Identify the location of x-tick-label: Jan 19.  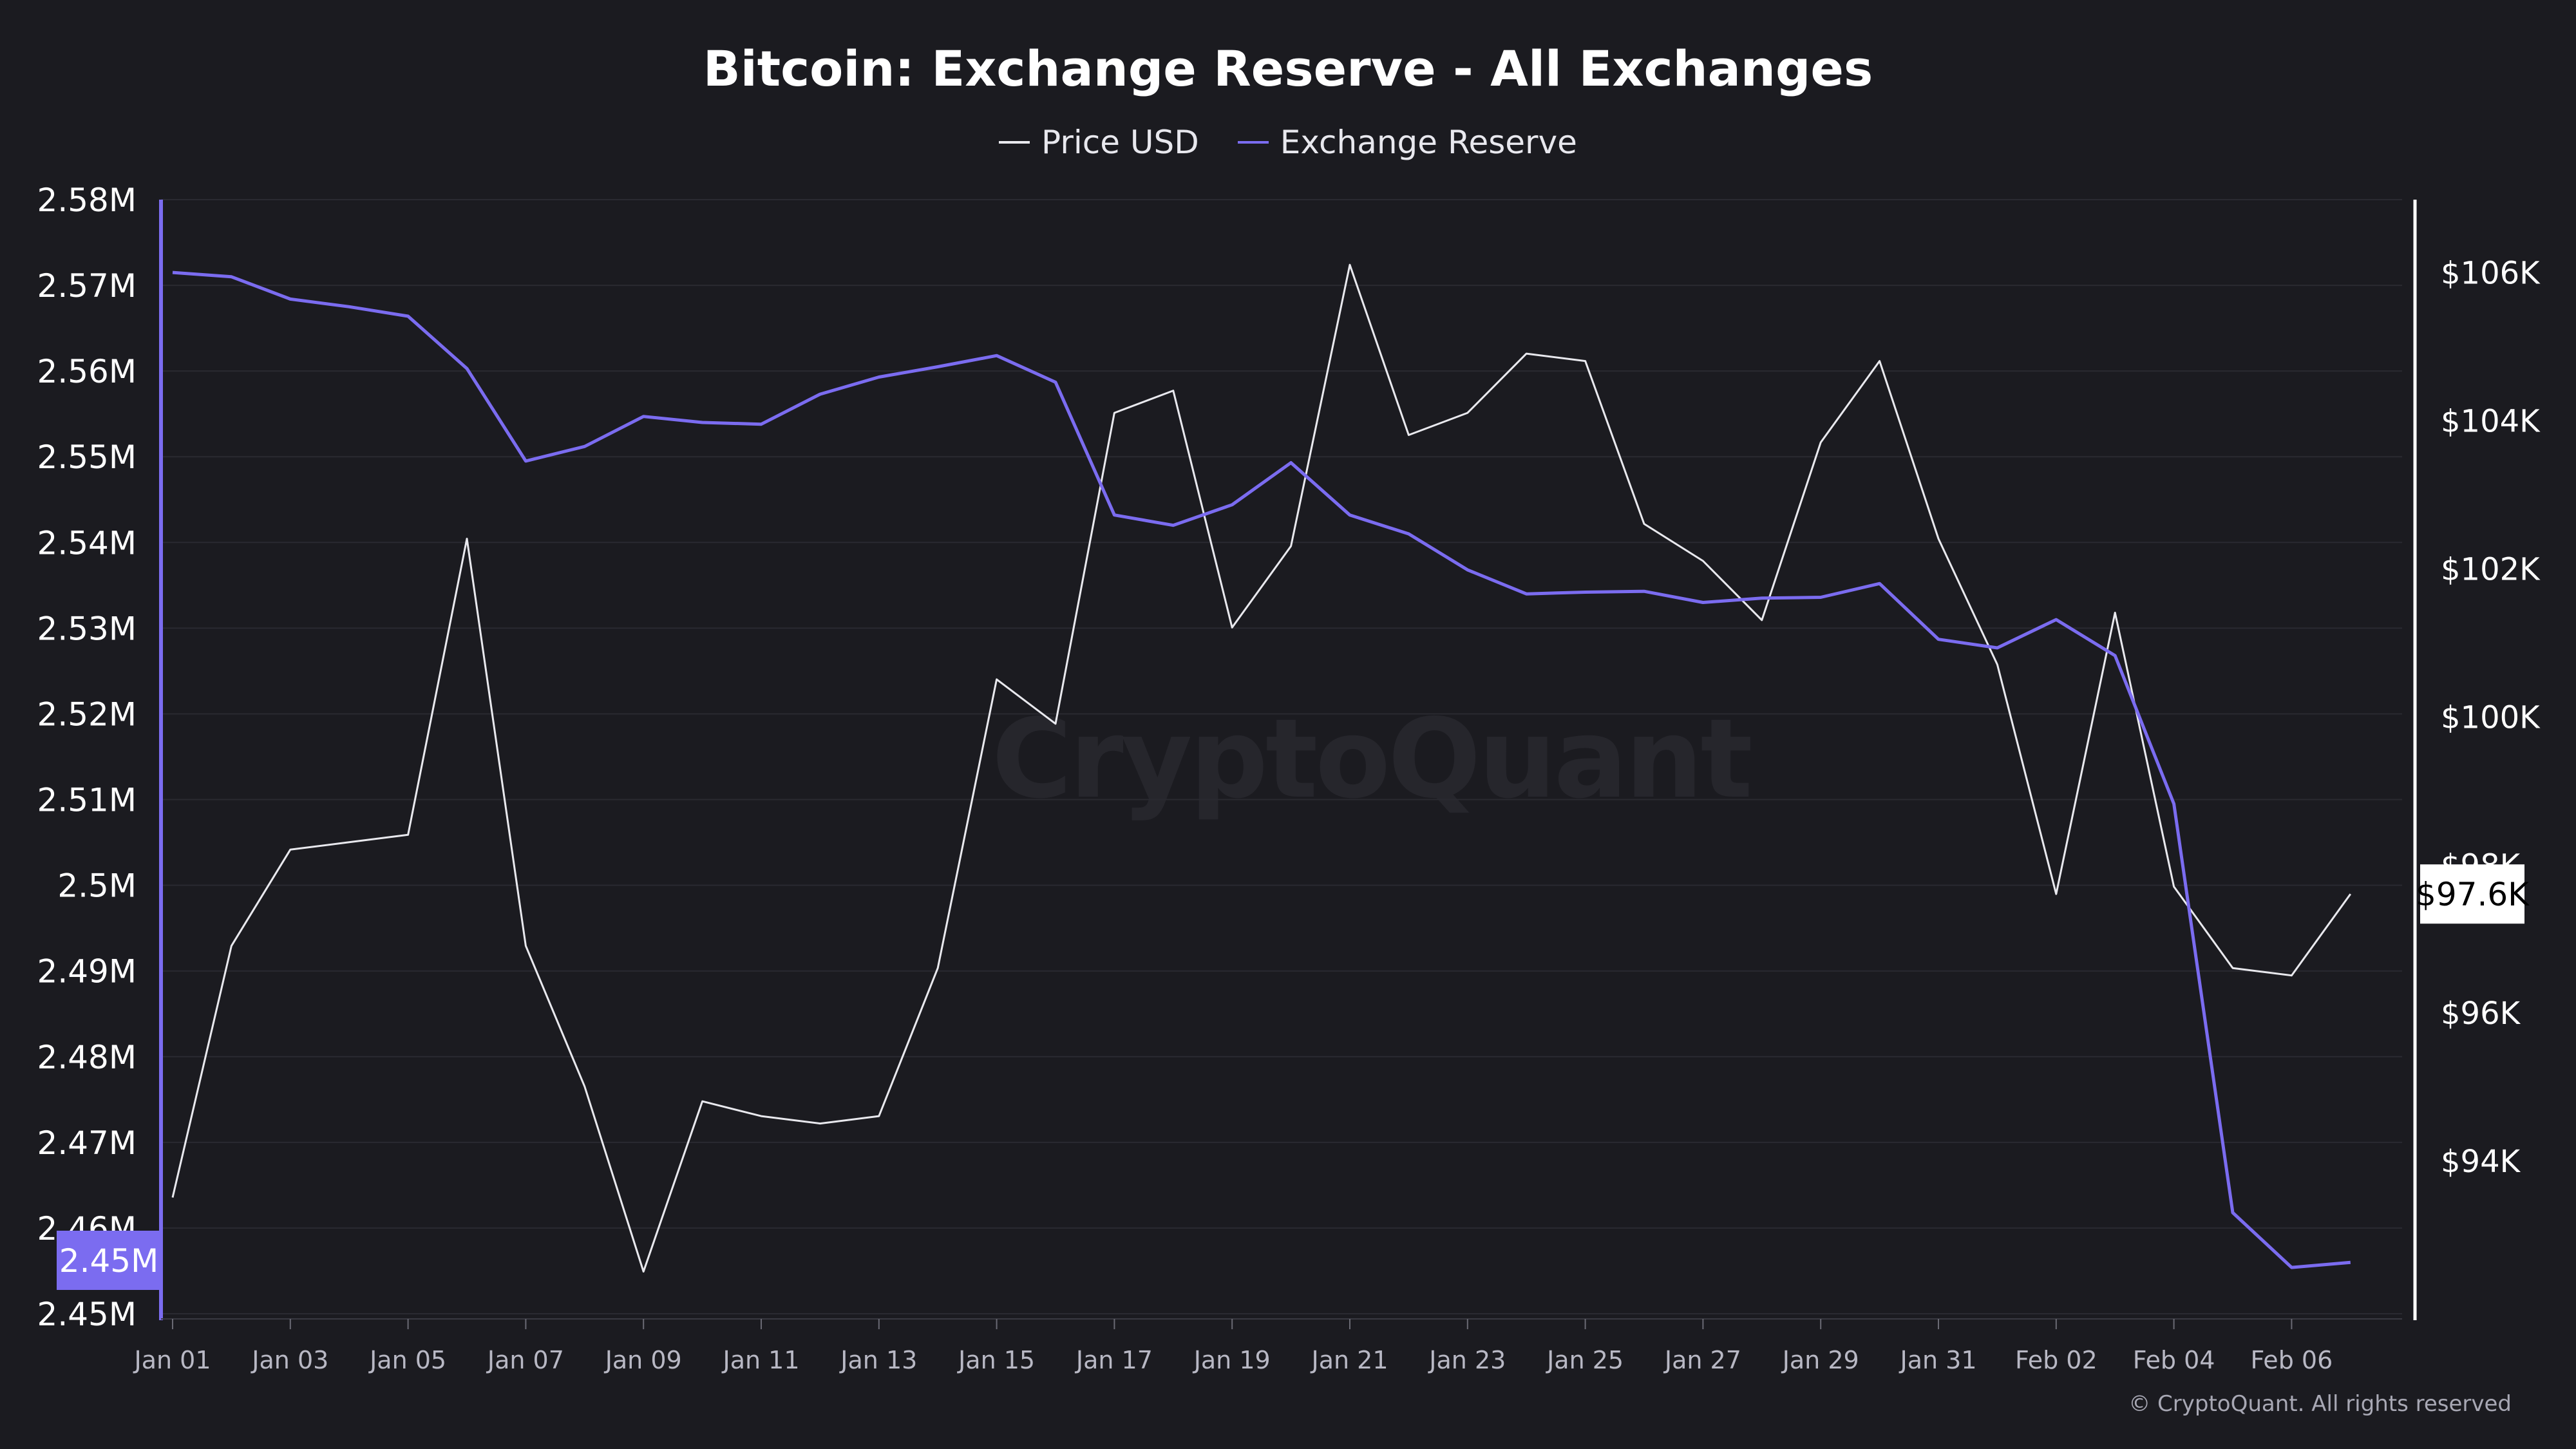
(1232, 1360).